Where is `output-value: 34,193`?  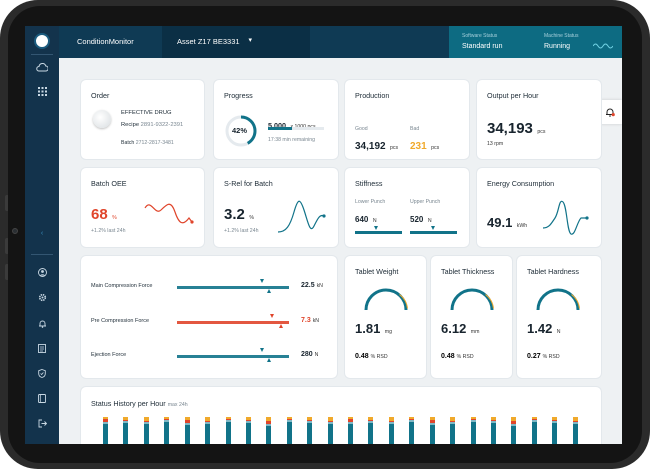 output-value: 34,193 is located at coordinates (510, 128).